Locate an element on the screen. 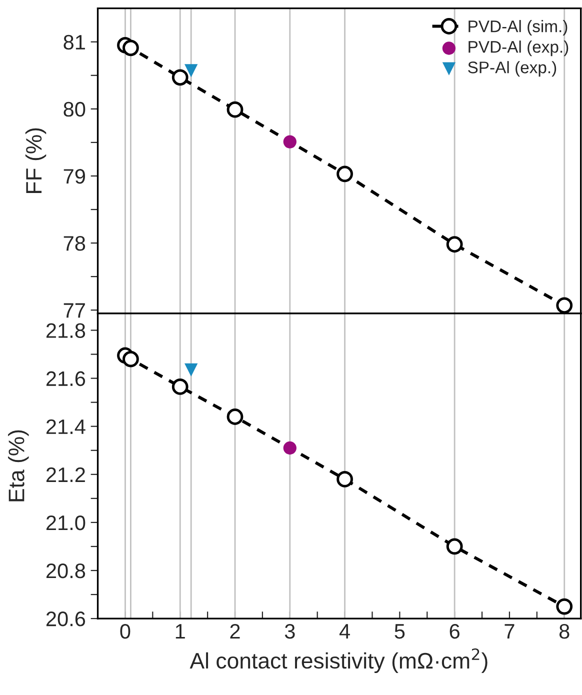  y-tick-label: 20.6 is located at coordinates (66, 619).